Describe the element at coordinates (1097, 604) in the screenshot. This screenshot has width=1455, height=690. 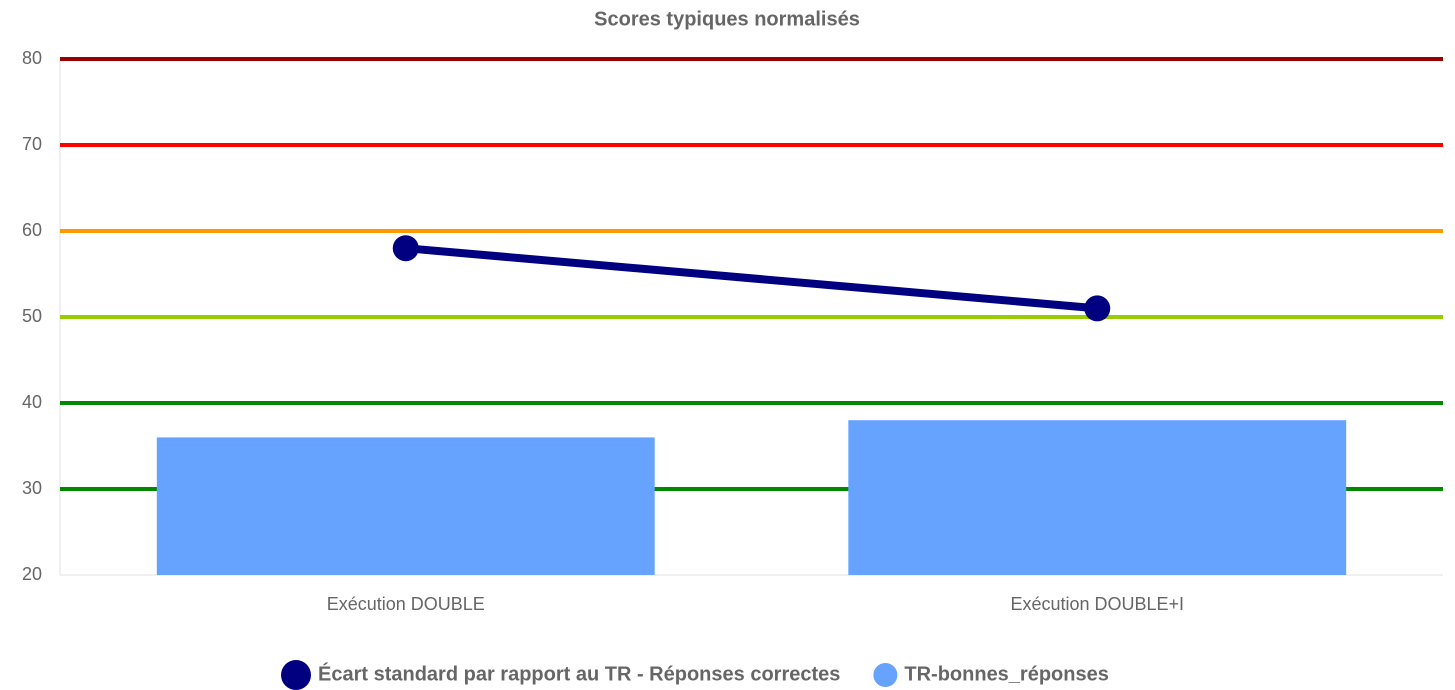
I see `x-tick-label: Exécution DOUBLE+I` at that location.